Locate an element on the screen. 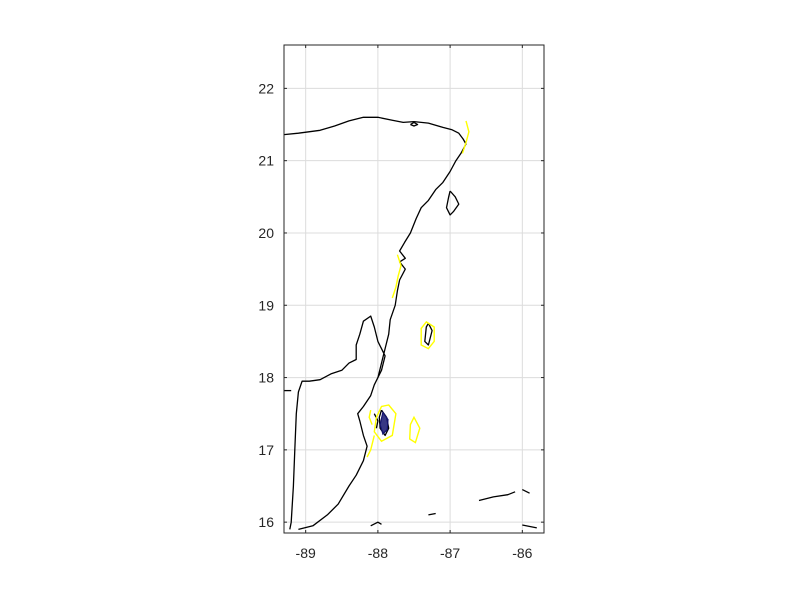 The width and height of the screenshot is (800, 600). x-tick-label: -88 is located at coordinates (378, 553).